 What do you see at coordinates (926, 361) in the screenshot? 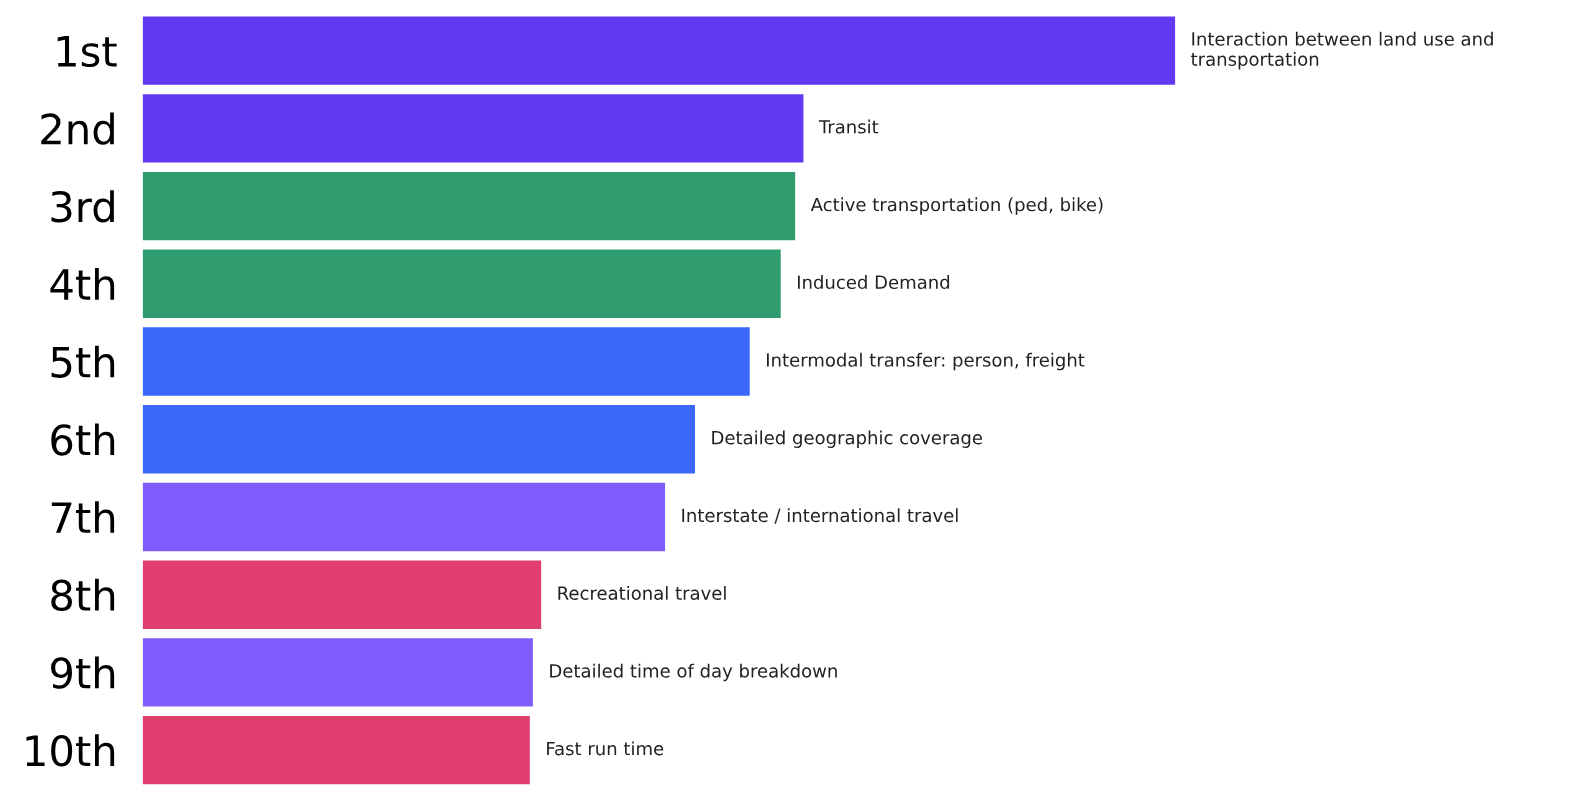
I see `annotation: Intermodal transfer: person, freight` at bounding box center [926, 361].